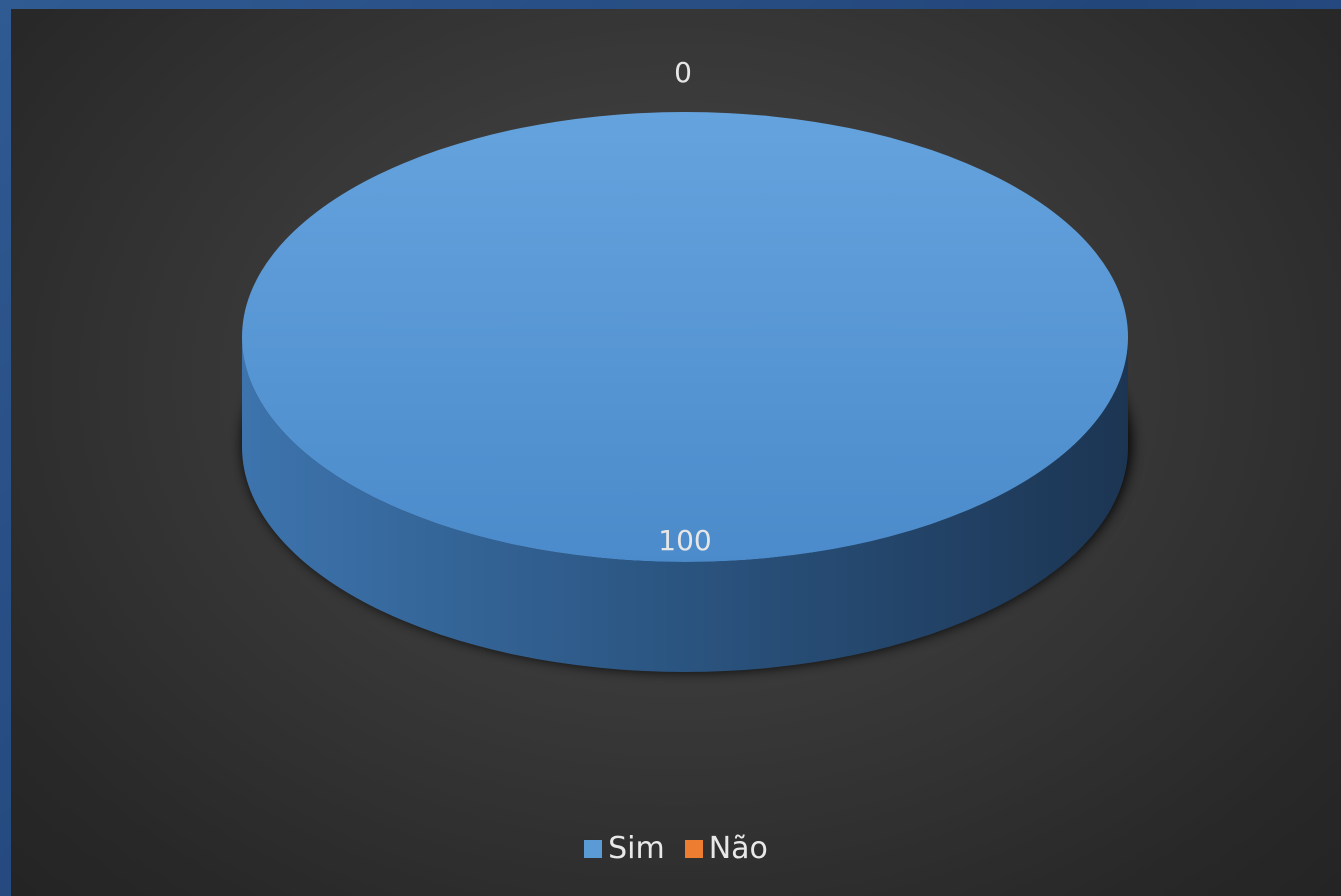 This screenshot has width=1341, height=896. Describe the element at coordinates (738, 848) in the screenshot. I see `legend-label-nao: Não` at that location.